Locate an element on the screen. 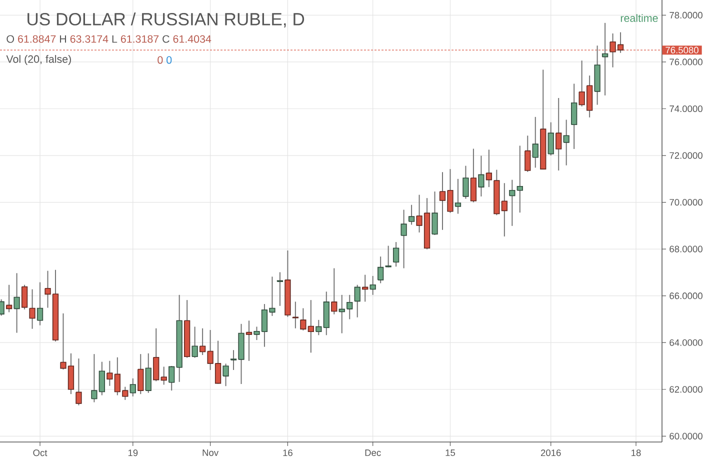  x-tick-label: 18 is located at coordinates (636, 453).